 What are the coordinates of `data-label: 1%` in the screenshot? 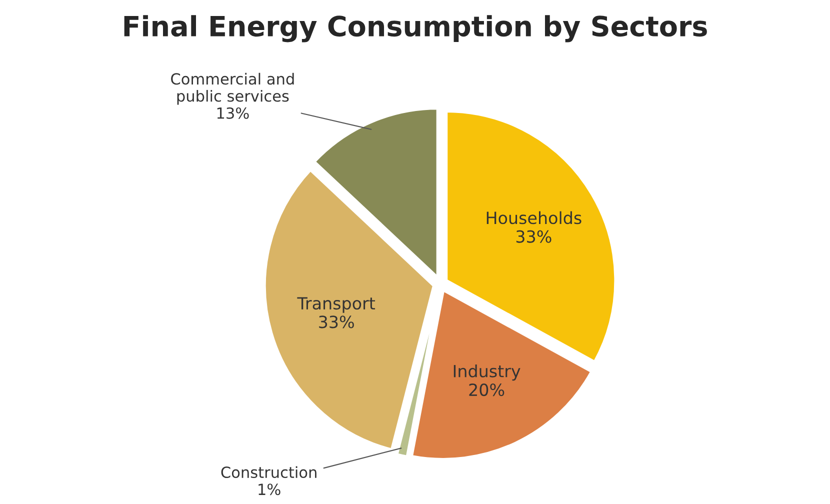 It's located at (269, 490).